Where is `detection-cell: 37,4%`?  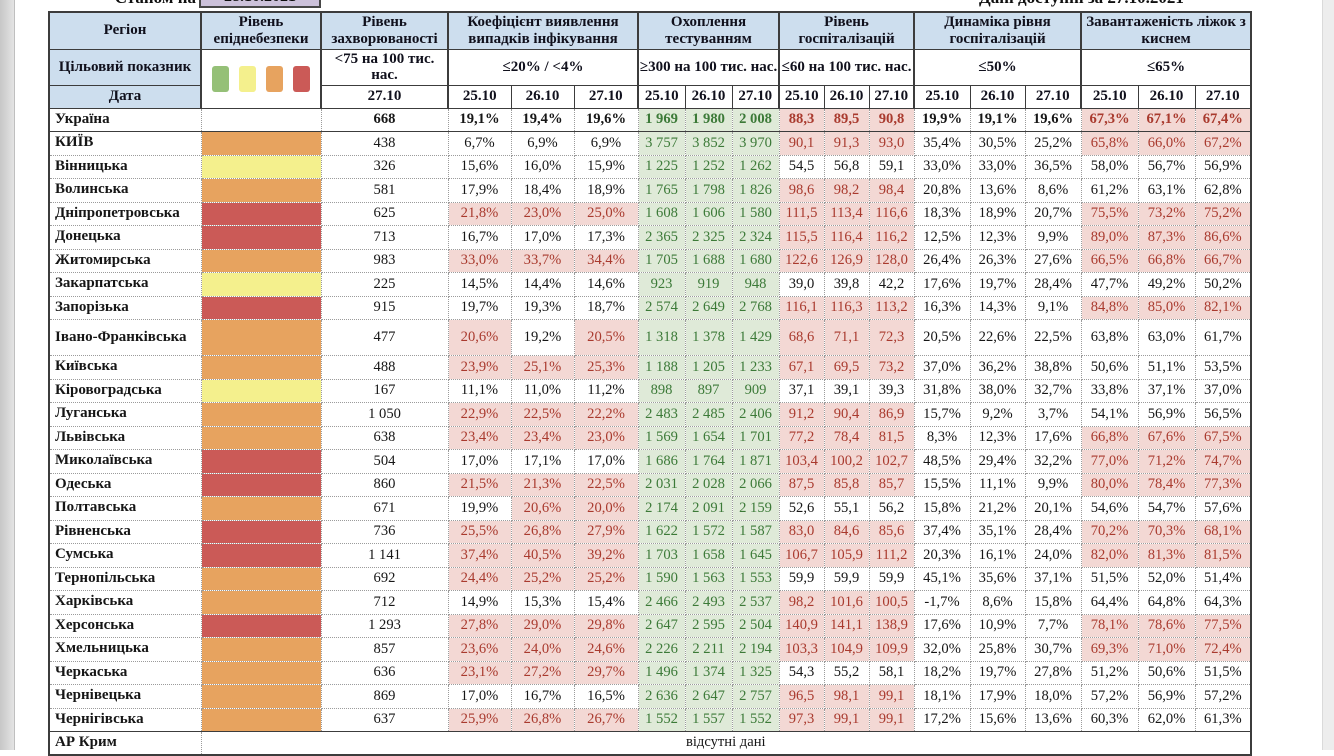 detection-cell: 37,4% is located at coordinates (479, 555).